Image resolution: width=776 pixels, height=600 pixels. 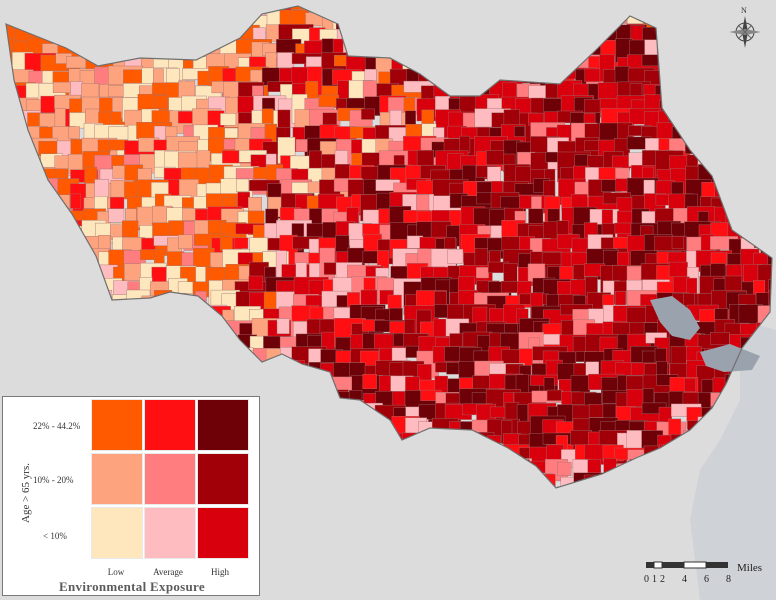 What do you see at coordinates (116, 572) in the screenshot?
I see `legend-col-label-low: Low` at bounding box center [116, 572].